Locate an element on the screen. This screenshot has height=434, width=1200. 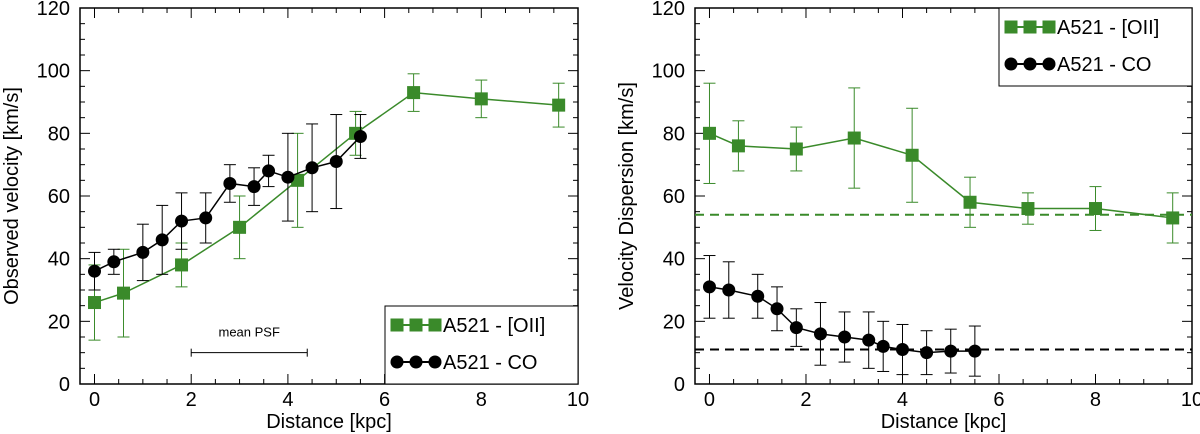
y-tick-label: 20 is located at coordinates (59, 322).